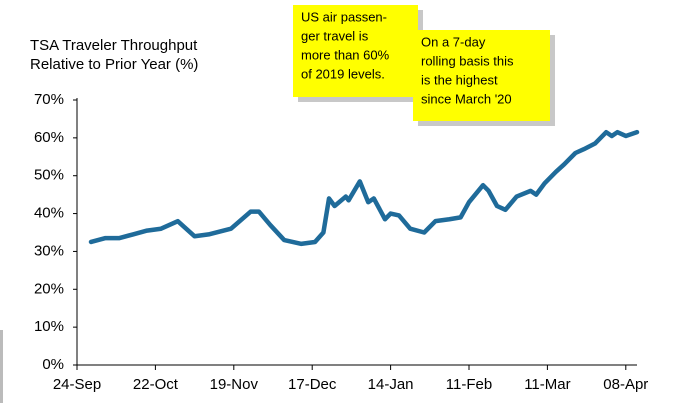 This screenshot has height=403, width=687. What do you see at coordinates (335, 35) in the screenshot?
I see `annotation-text: ger travel is` at bounding box center [335, 35].